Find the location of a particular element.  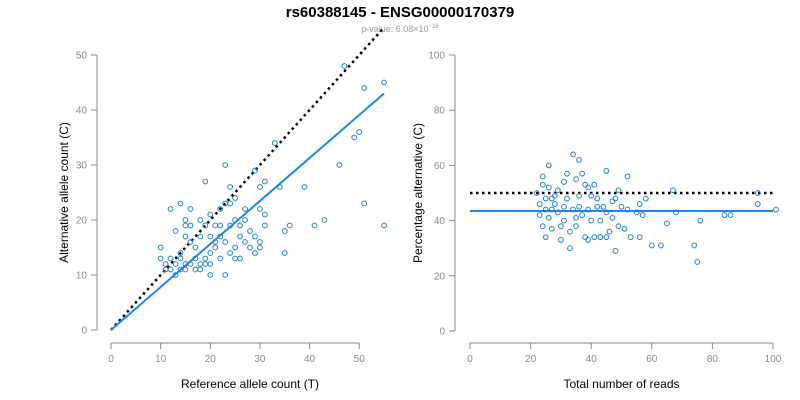

panel2-y-tick-label: 100 is located at coordinates (436, 56).